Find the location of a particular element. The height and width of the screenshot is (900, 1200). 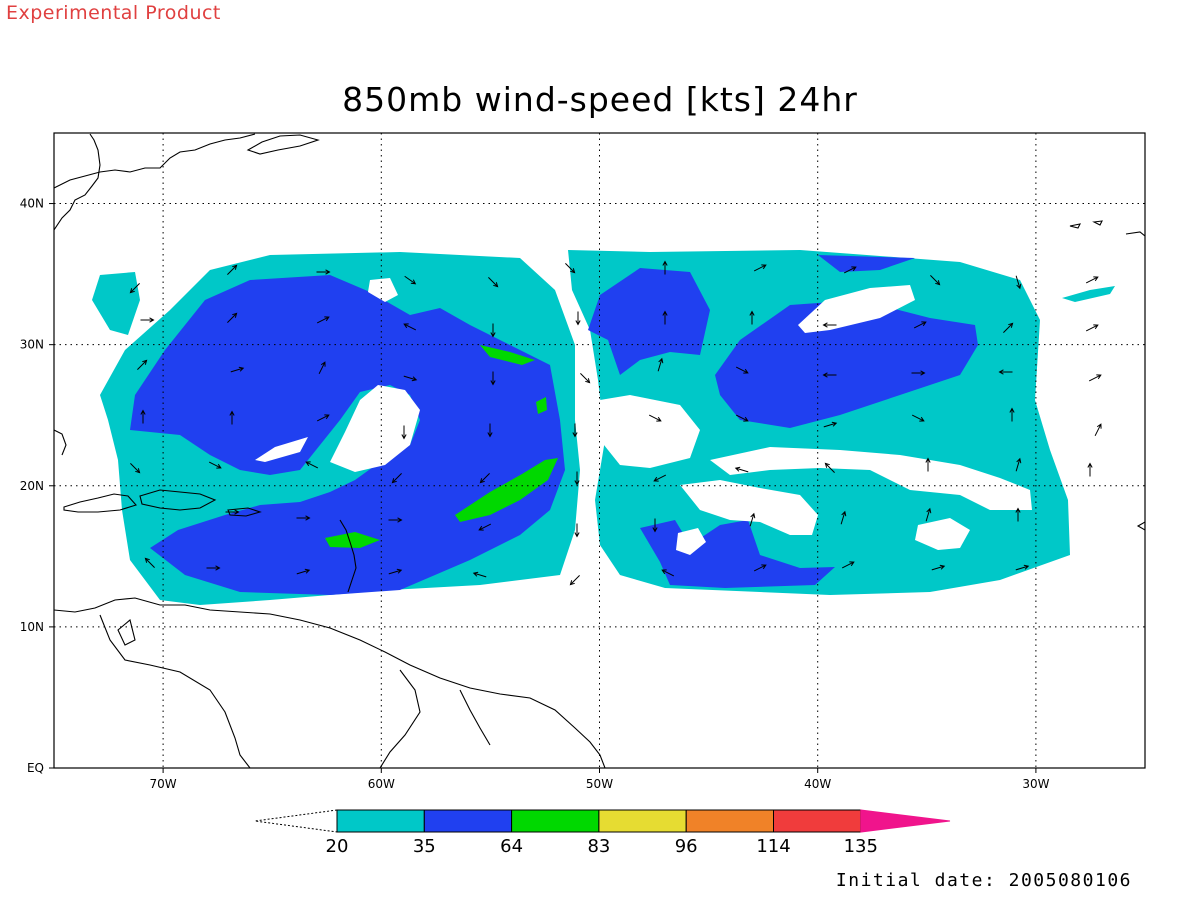

wind-region-35-64-north-east is located at coordinates (649, 321).